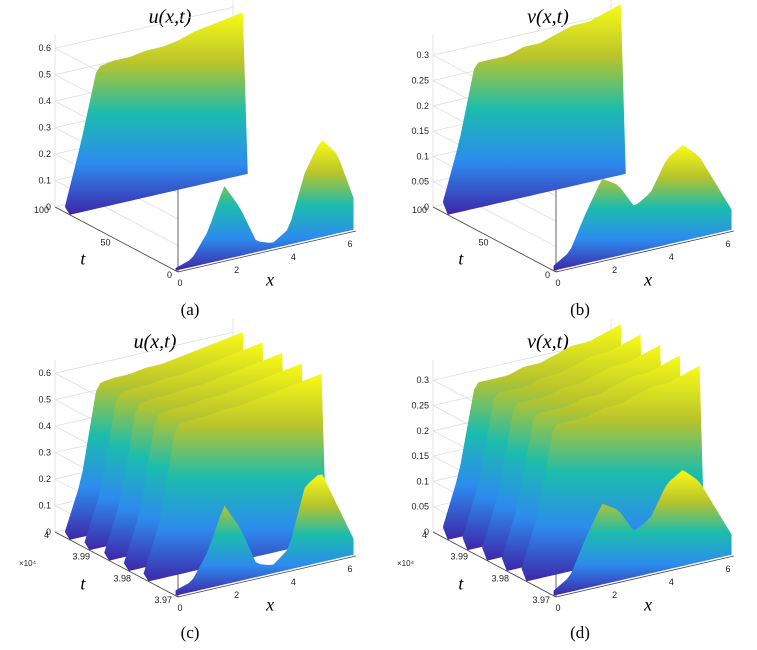 The image size is (757, 650). Describe the element at coordinates (190, 632) in the screenshot. I see `caption: (c)` at that location.